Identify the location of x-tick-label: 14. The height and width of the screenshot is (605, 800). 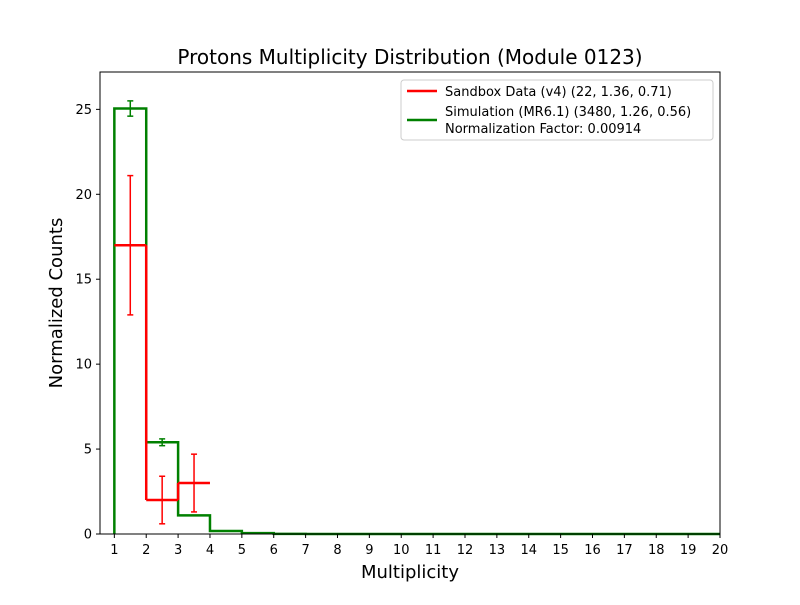
(528, 550).